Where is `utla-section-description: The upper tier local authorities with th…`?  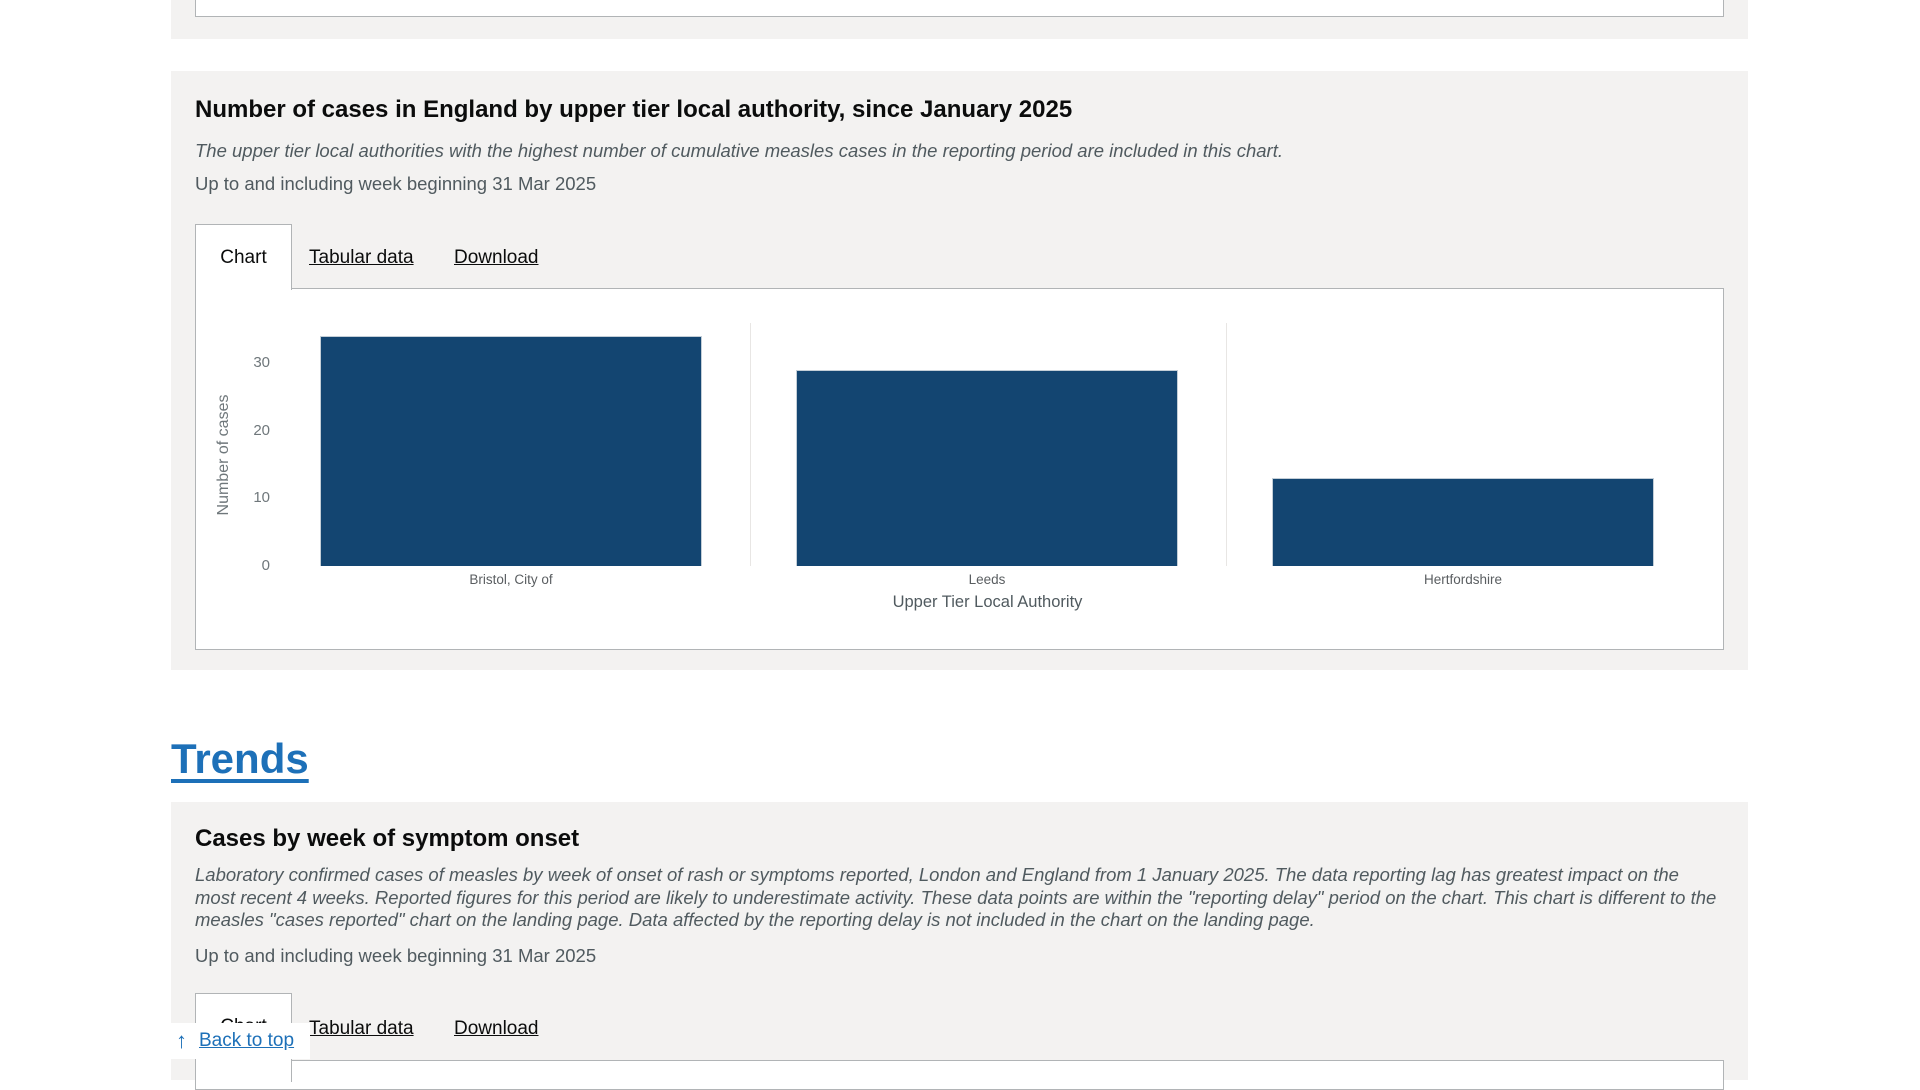
utla-section-description: The upper tier local authorities with th… is located at coordinates (739, 150).